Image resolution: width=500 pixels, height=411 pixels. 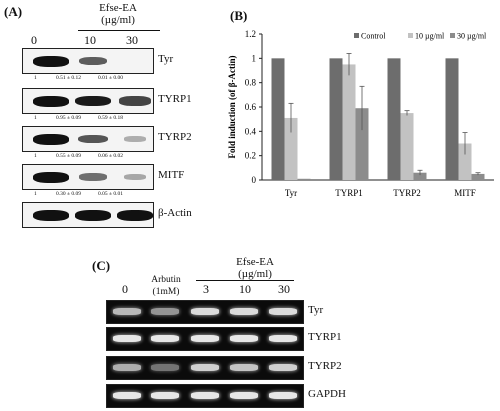 What do you see at coordinates (255, 262) in the screenshot?
I see `panel-c-treatment-name: Efse-EA` at bounding box center [255, 262].